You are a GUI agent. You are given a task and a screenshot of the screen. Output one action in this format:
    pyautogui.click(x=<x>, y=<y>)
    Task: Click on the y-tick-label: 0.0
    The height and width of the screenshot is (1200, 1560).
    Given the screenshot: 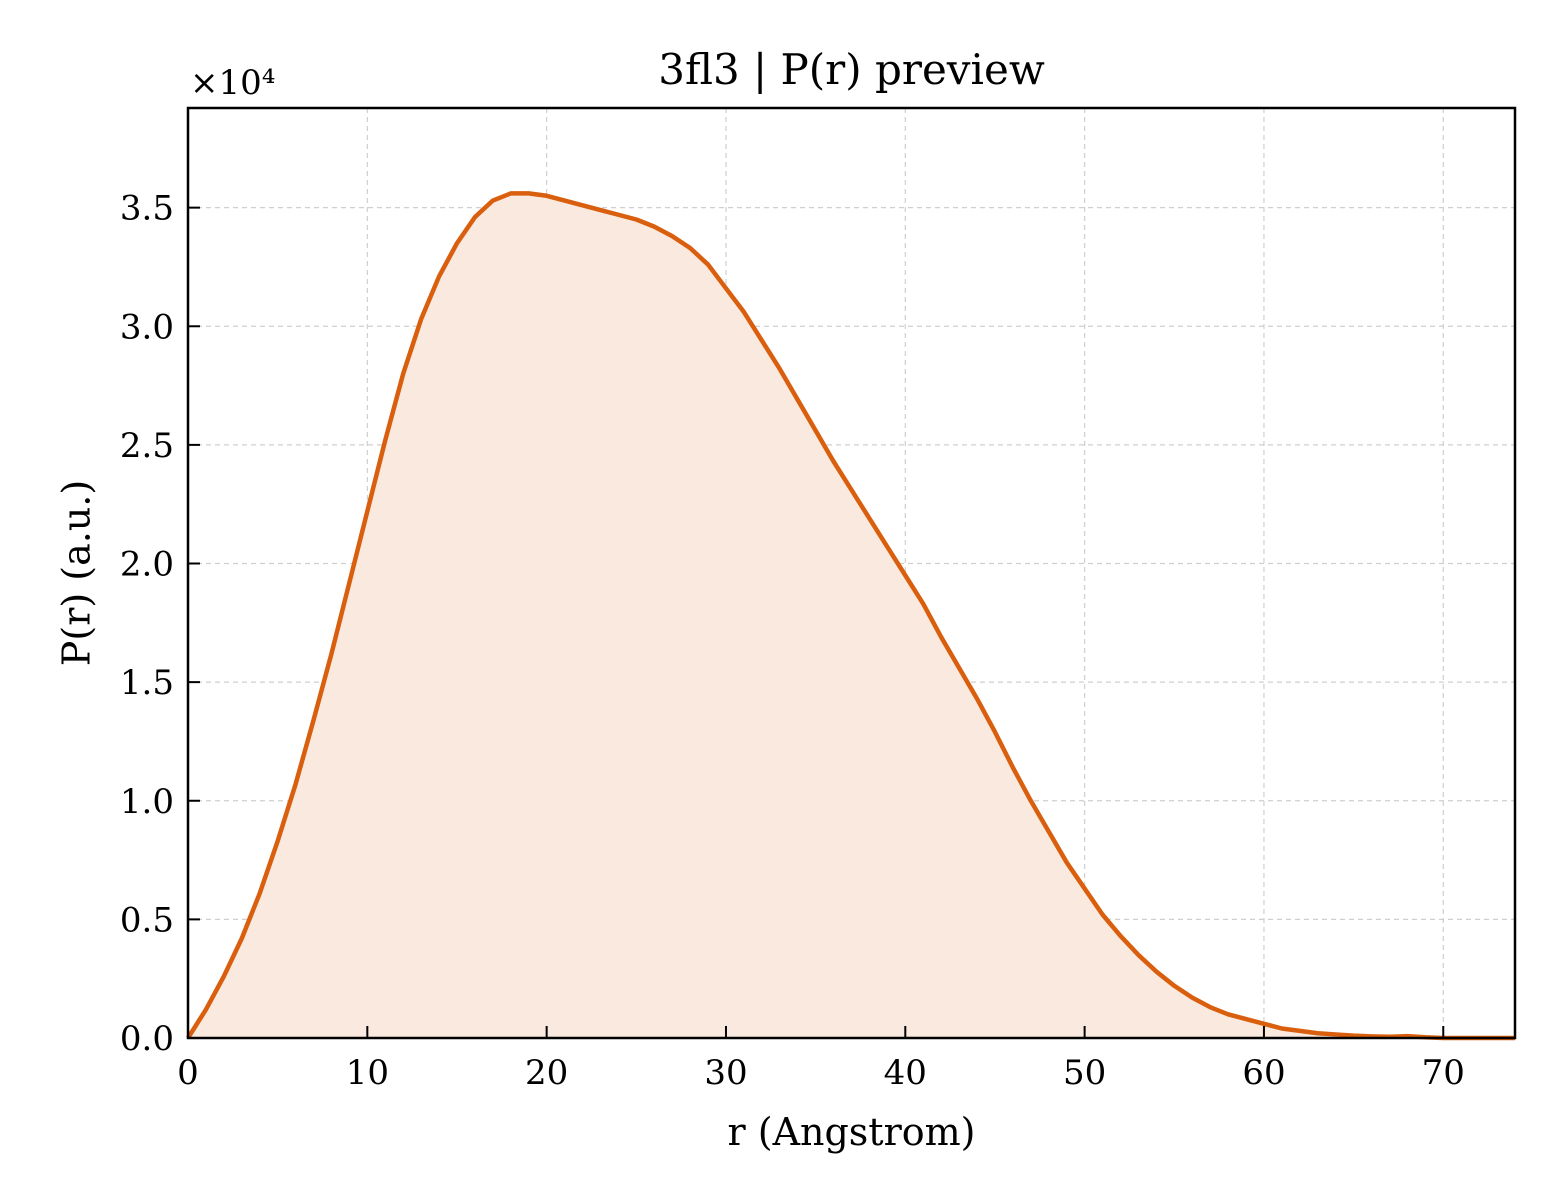 What is the action you would take?
    pyautogui.click(x=147, y=1039)
    